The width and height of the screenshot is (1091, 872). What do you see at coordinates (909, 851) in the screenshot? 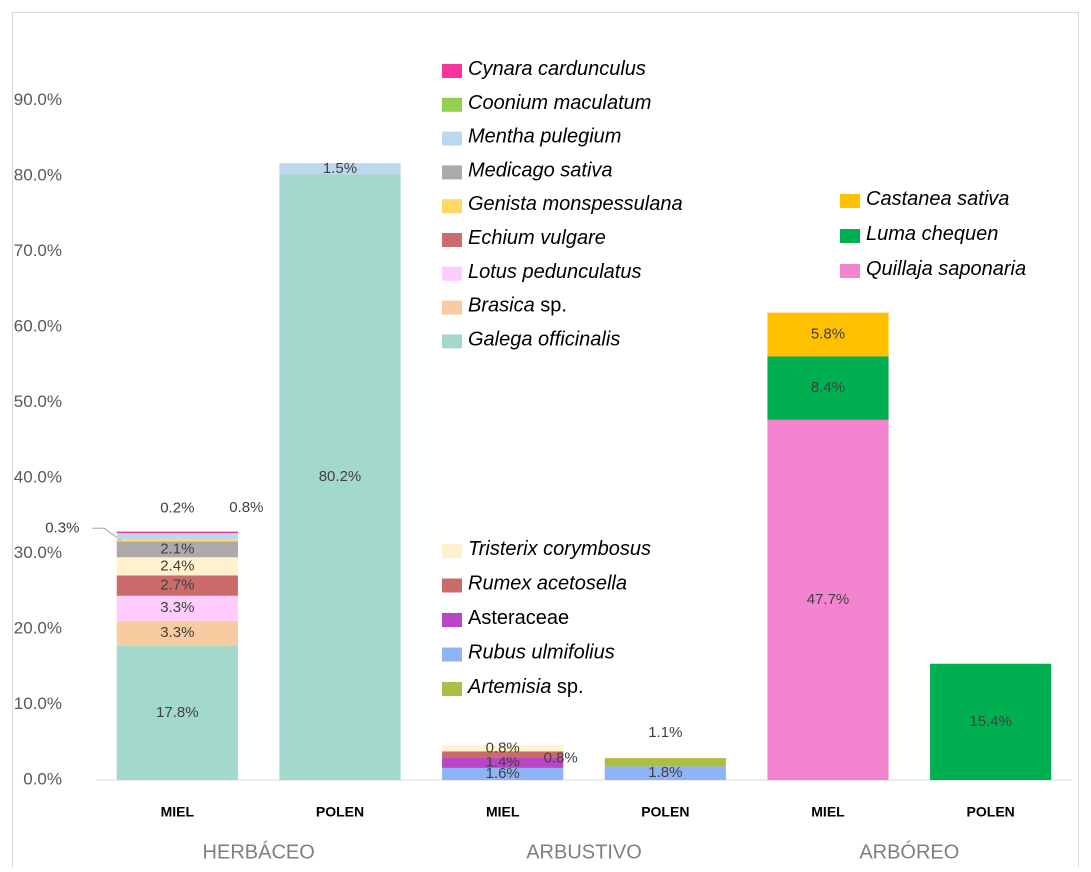
I see `group-label: ARBÓREO` at bounding box center [909, 851].